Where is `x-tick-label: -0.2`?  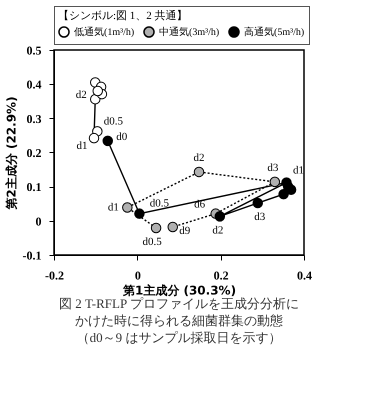
x-tick-label: -0.2 is located at coordinates (54, 275).